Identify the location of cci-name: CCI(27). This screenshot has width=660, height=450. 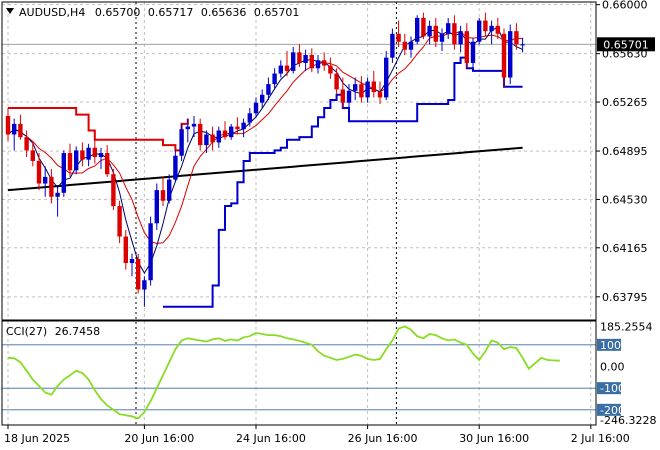
(26, 331).